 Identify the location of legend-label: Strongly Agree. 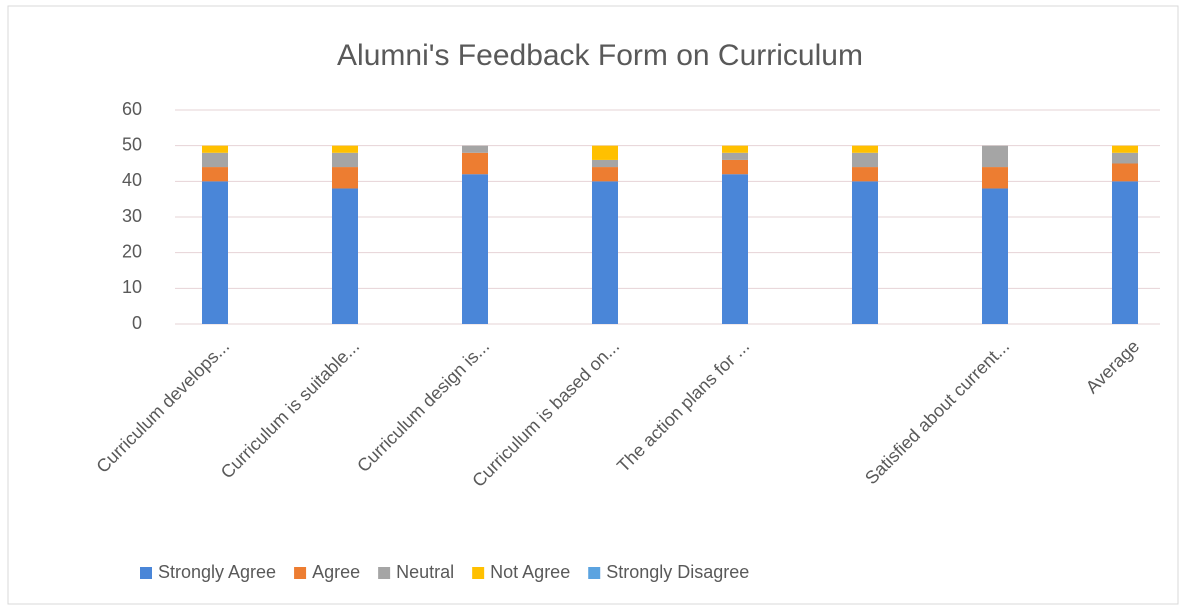
(217, 572).